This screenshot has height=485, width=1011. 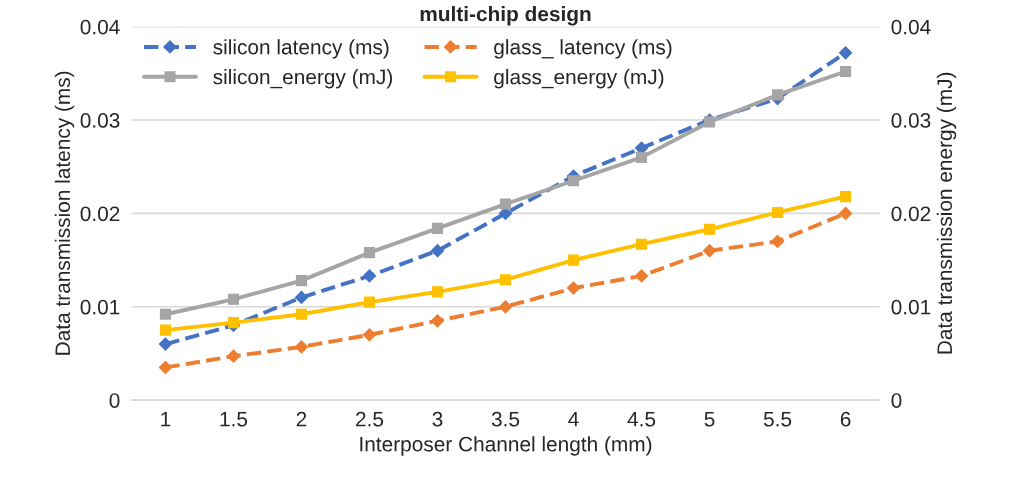 I want to click on x-axis-title: Interposer Channel length (mm), so click(x=506, y=446).